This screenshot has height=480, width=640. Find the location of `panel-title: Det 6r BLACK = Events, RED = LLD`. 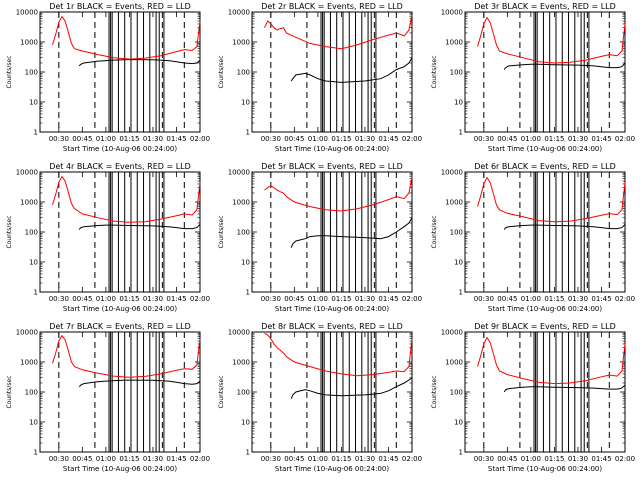

panel-title: Det 6r BLACK = Events, RED = LLD is located at coordinates (545, 166).